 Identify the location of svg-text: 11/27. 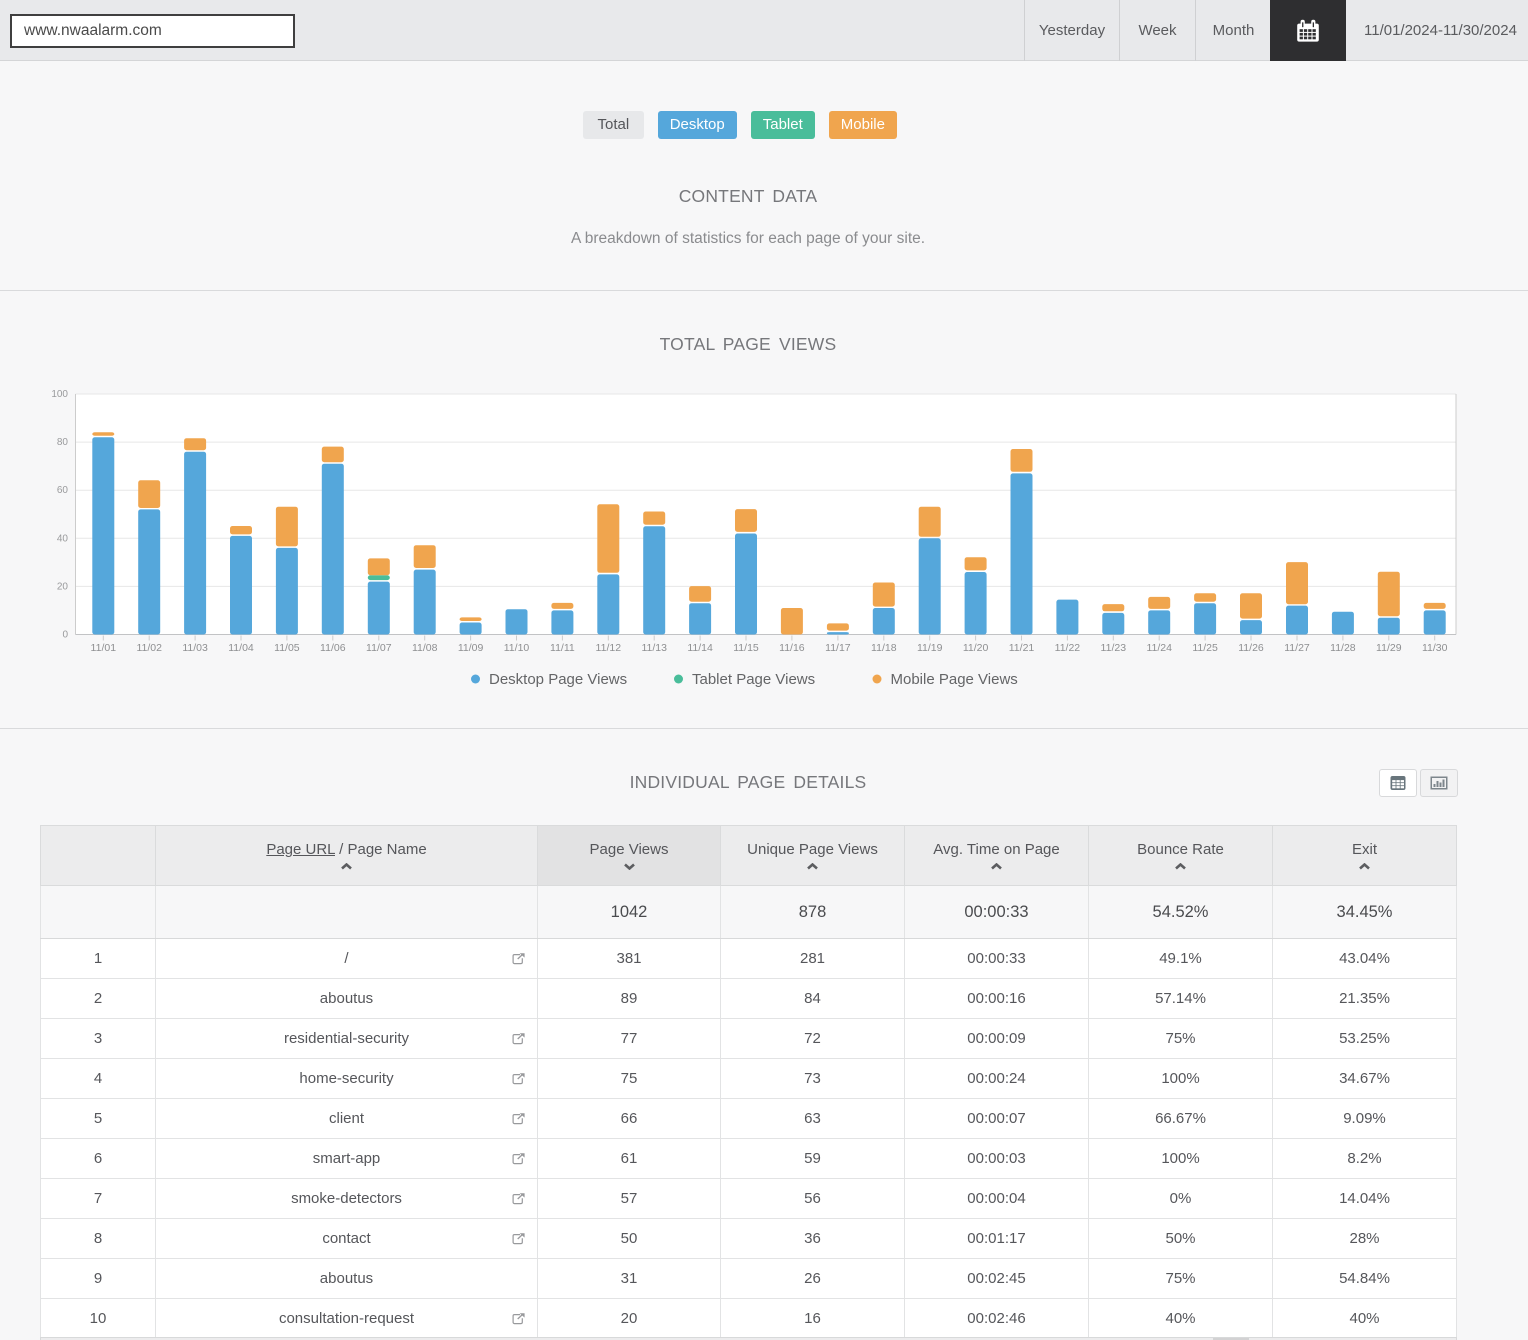
(1297, 648).